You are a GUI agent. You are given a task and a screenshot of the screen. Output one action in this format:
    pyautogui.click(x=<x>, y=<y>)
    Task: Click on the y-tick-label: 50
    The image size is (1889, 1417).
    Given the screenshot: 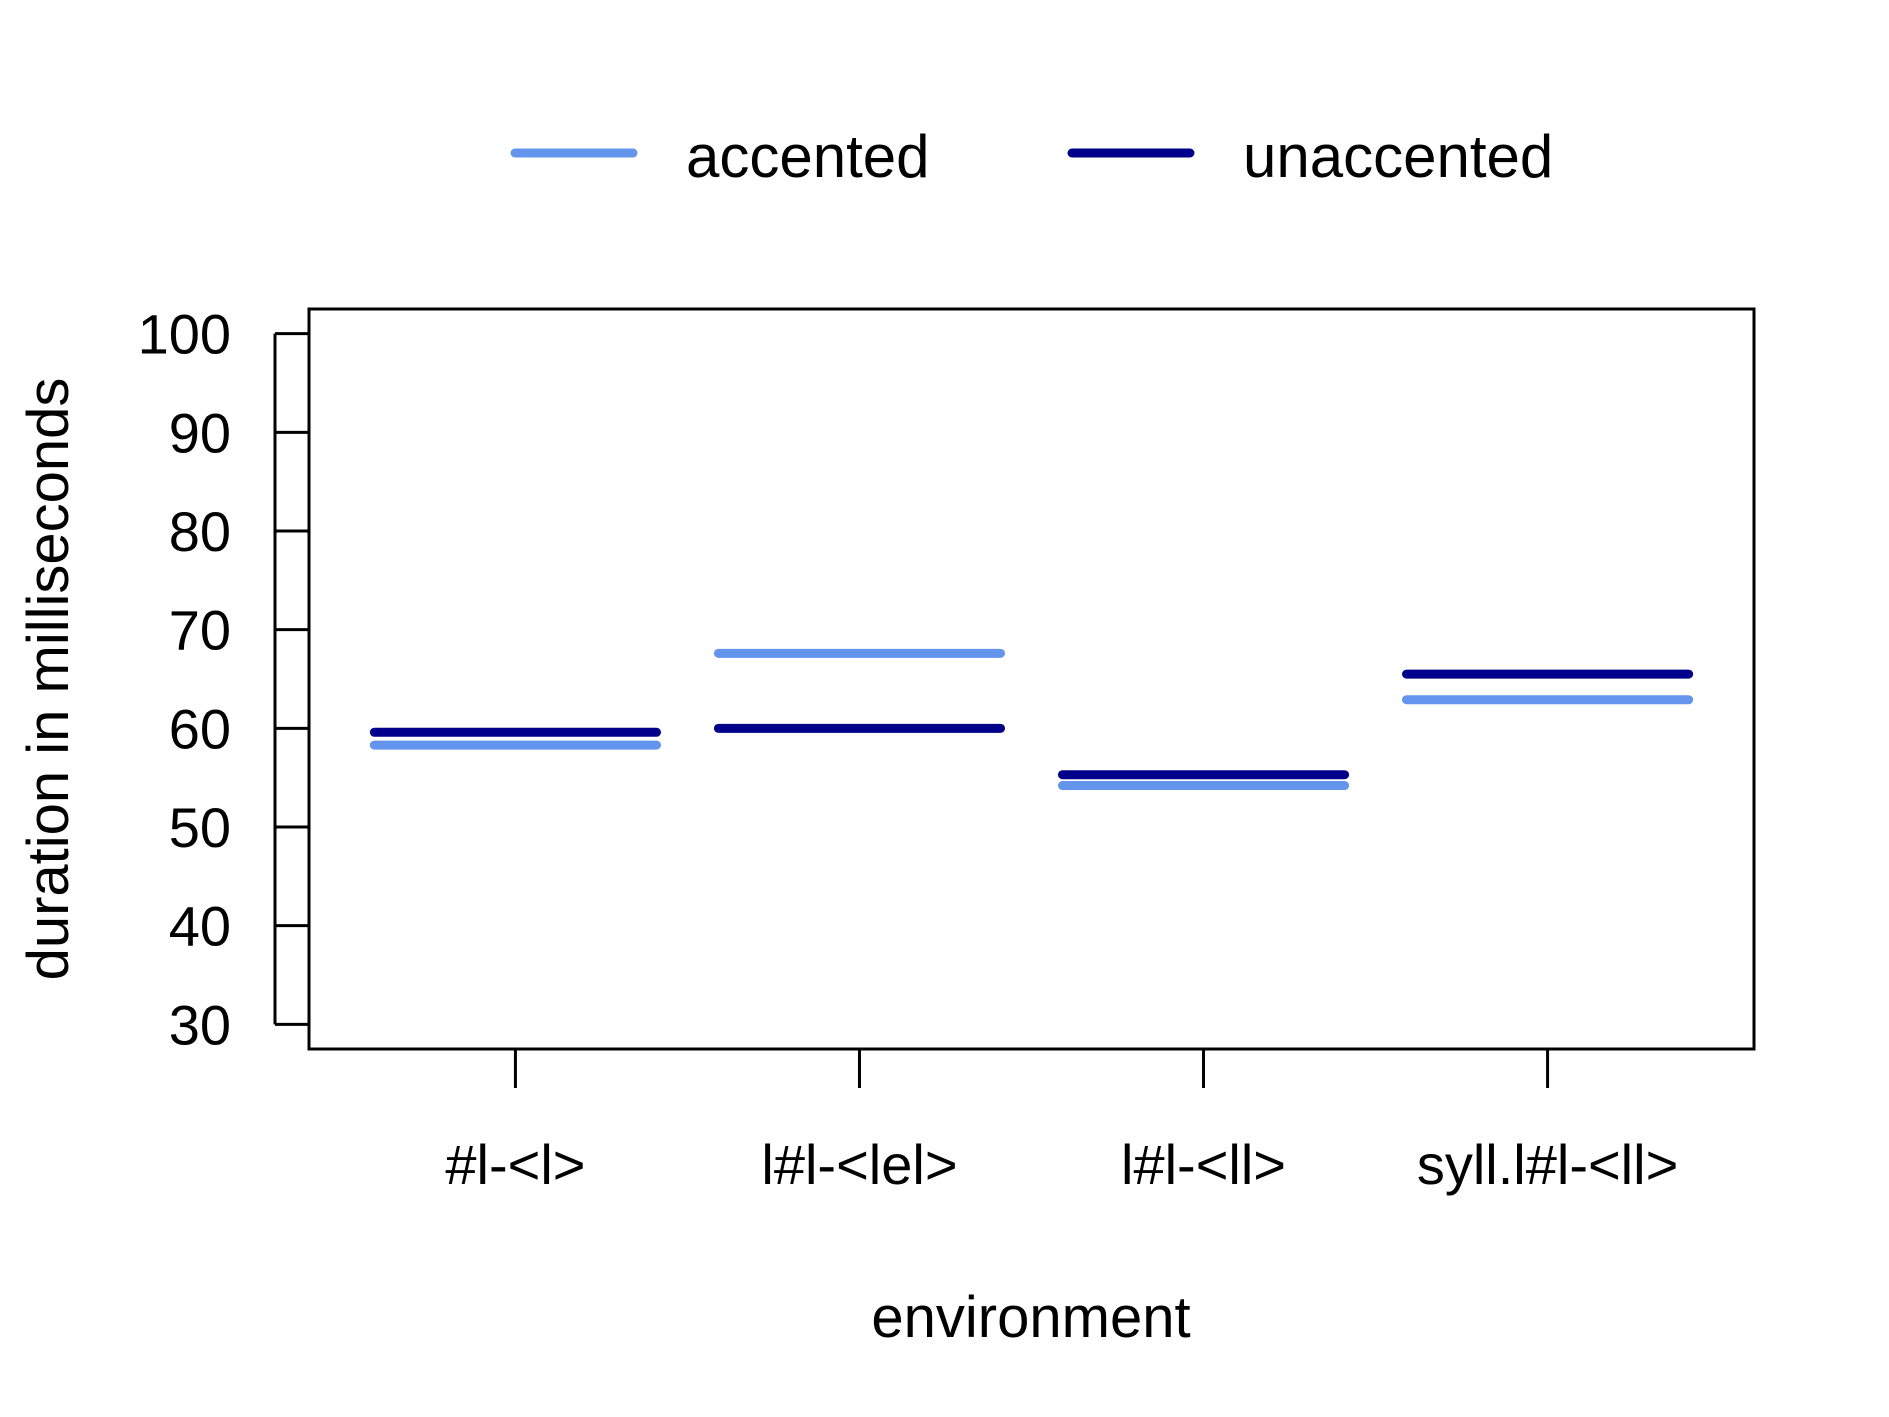 What is the action you would take?
    pyautogui.click(x=200, y=827)
    